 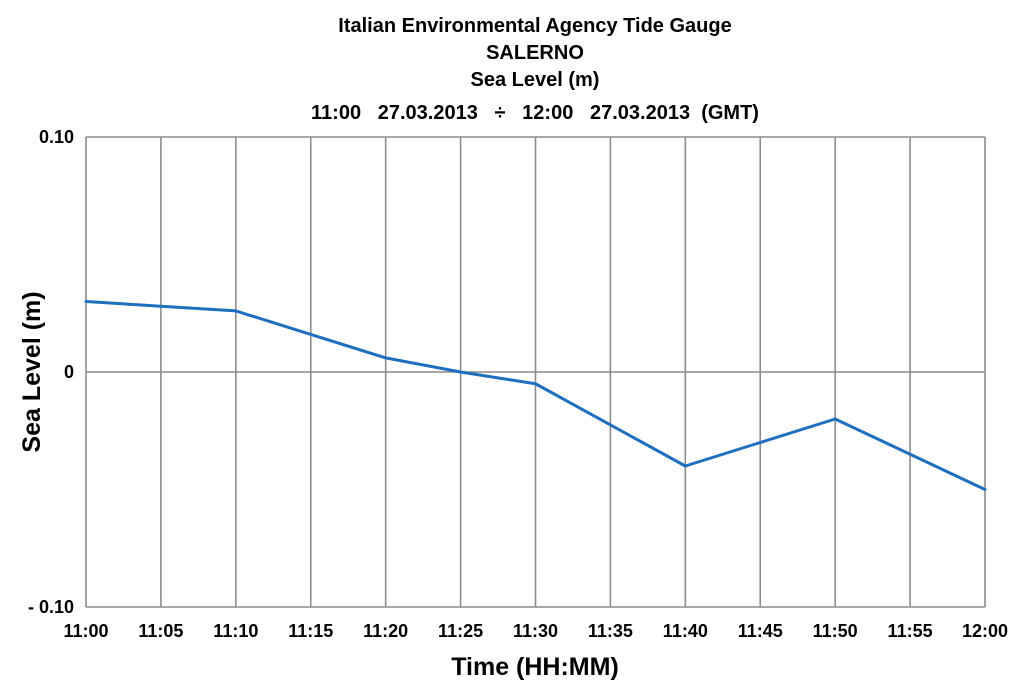 I want to click on x-tick-label: 11:10, so click(x=235, y=631).